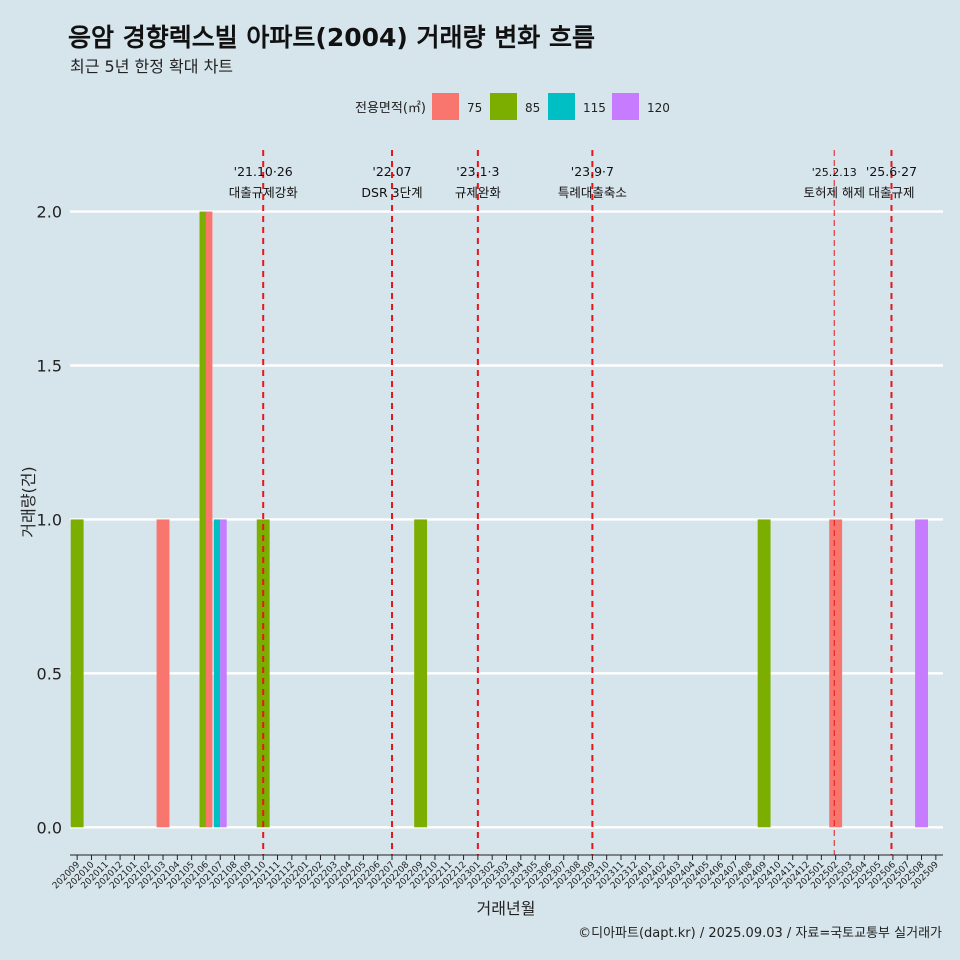  Describe the element at coordinates (834, 172) in the screenshot. I see `event-date: '25.2.13` at that location.